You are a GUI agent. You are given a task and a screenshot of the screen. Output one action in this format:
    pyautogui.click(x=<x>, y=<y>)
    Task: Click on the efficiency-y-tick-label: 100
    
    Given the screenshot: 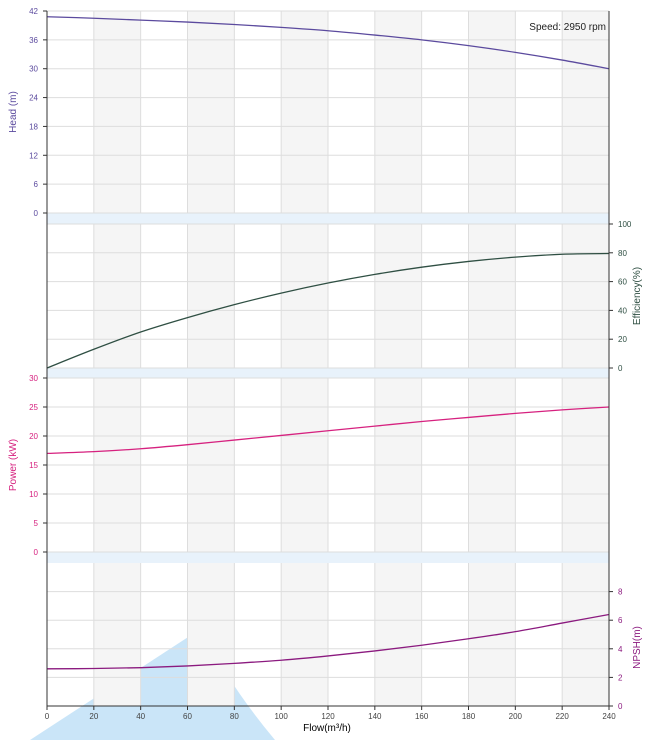 What is the action you would take?
    pyautogui.click(x=625, y=224)
    